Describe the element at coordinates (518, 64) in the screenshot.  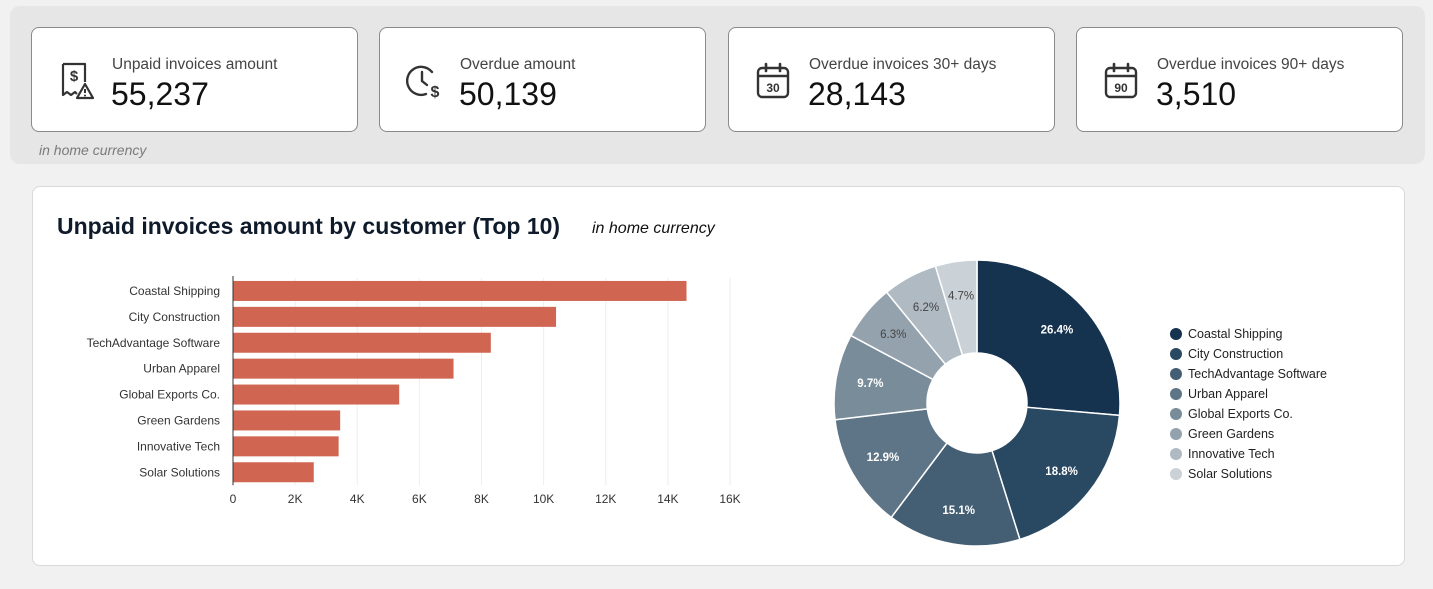
I see `kpi-label: Overdue amount` at that location.